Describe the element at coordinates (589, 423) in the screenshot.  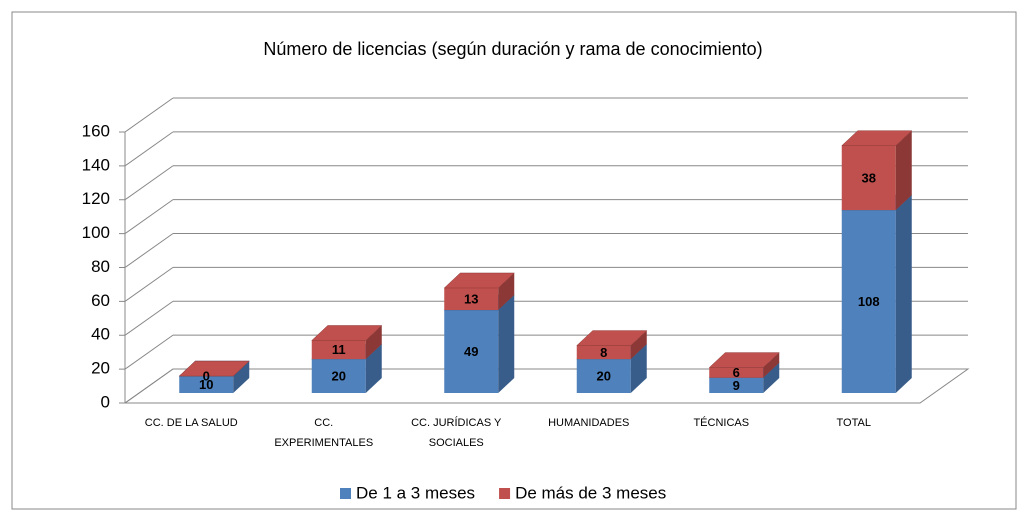
I see `x-tick-label: HUMANIDADES` at that location.